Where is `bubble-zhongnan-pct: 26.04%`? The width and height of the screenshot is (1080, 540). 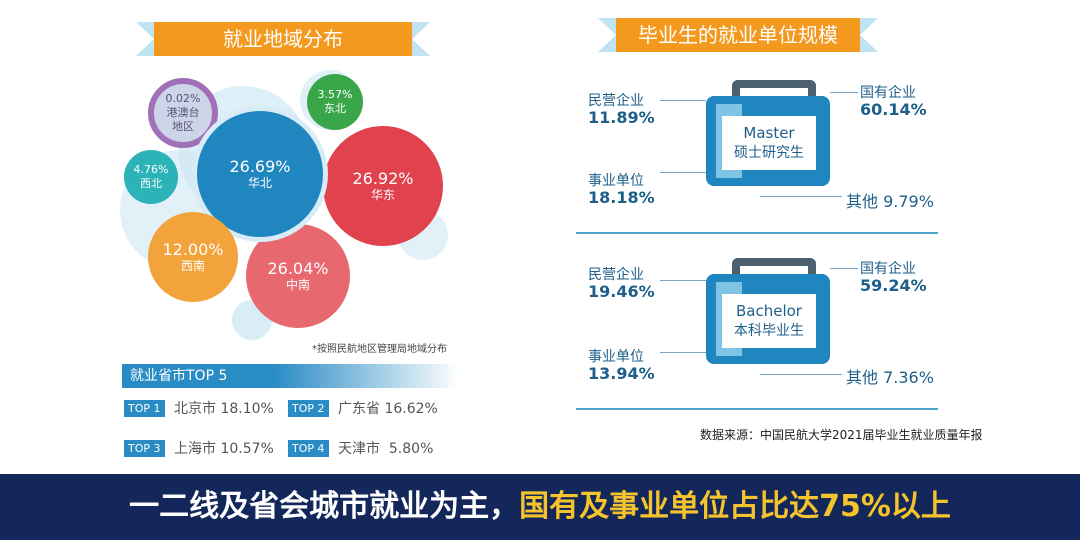 bubble-zhongnan-pct: 26.04% is located at coordinates (298, 268).